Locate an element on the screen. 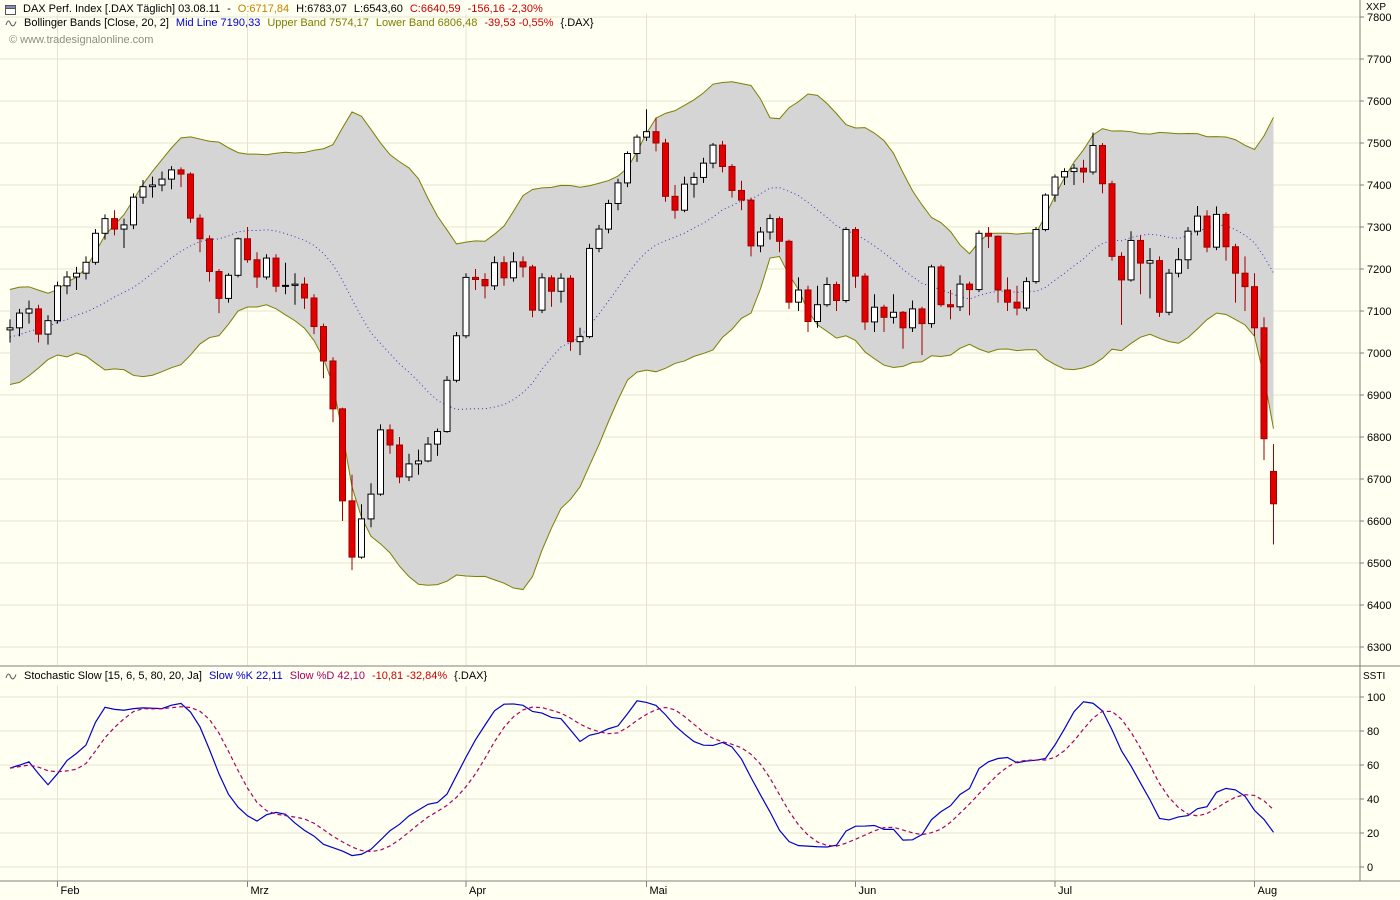 The height and width of the screenshot is (900, 1400). month-axis-label: Mai is located at coordinates (659, 891).